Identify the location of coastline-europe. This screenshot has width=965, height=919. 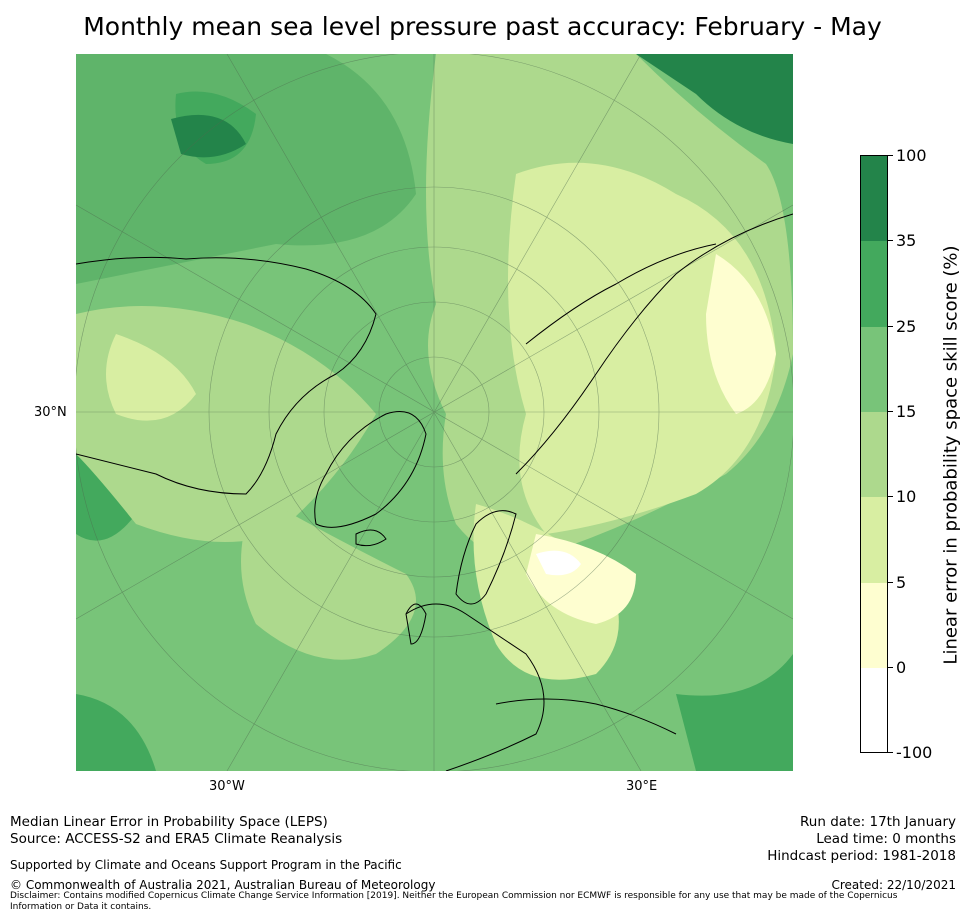
(475, 687).